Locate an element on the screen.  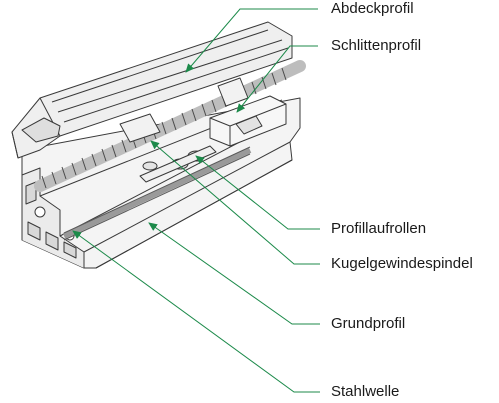
label-kugelgewindespindel: Kugelgewindespindel is located at coordinates (402, 263).